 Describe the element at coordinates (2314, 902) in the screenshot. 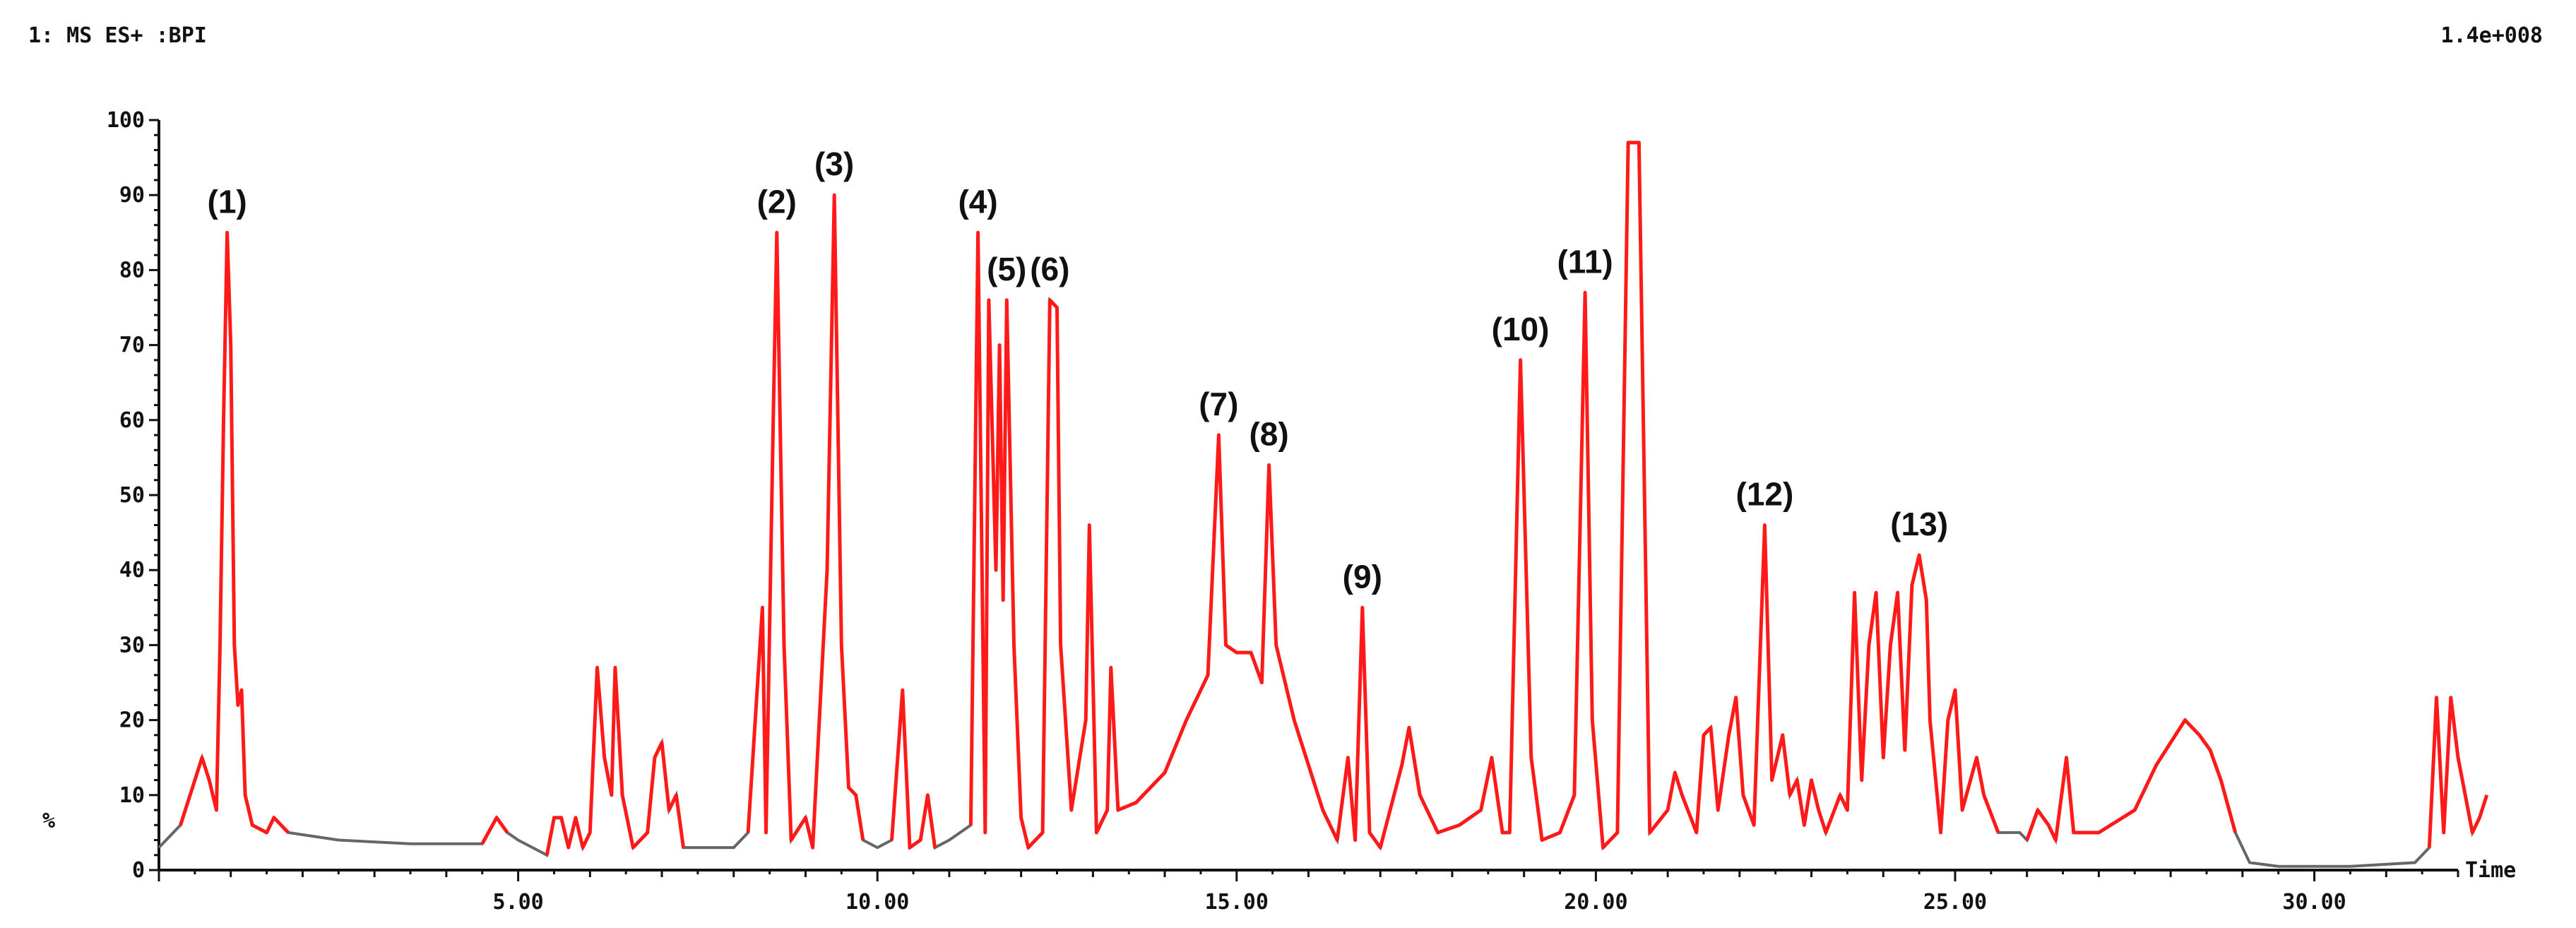

I see `x-tick-label: 30.00` at that location.